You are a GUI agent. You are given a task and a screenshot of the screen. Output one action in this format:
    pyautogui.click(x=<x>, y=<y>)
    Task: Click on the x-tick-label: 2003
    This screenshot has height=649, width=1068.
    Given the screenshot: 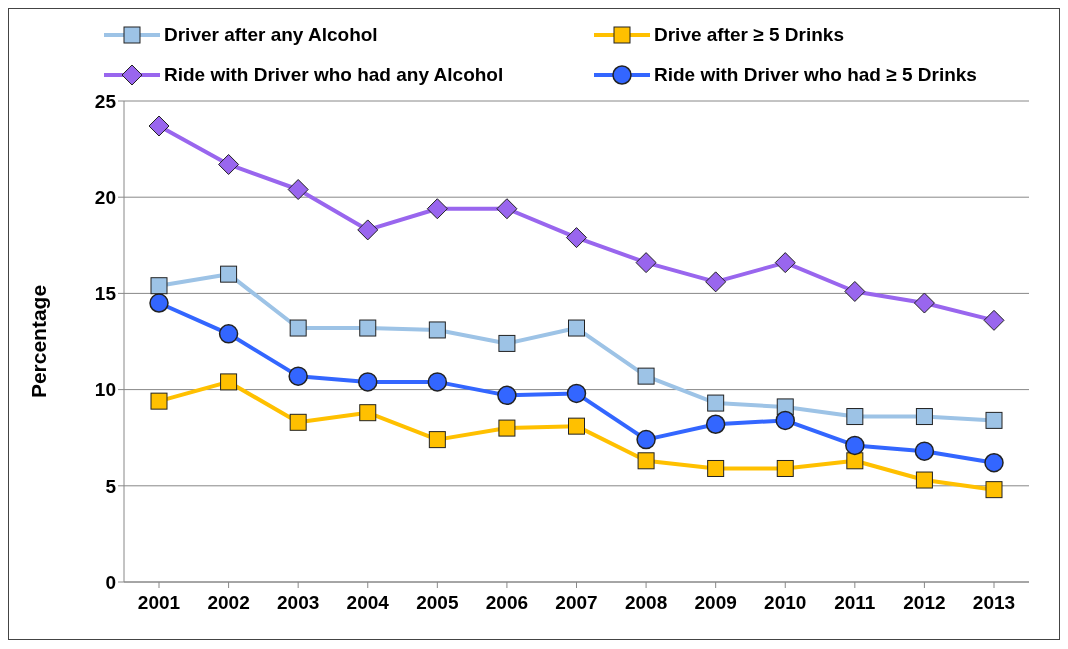 What is the action you would take?
    pyautogui.click(x=298, y=603)
    